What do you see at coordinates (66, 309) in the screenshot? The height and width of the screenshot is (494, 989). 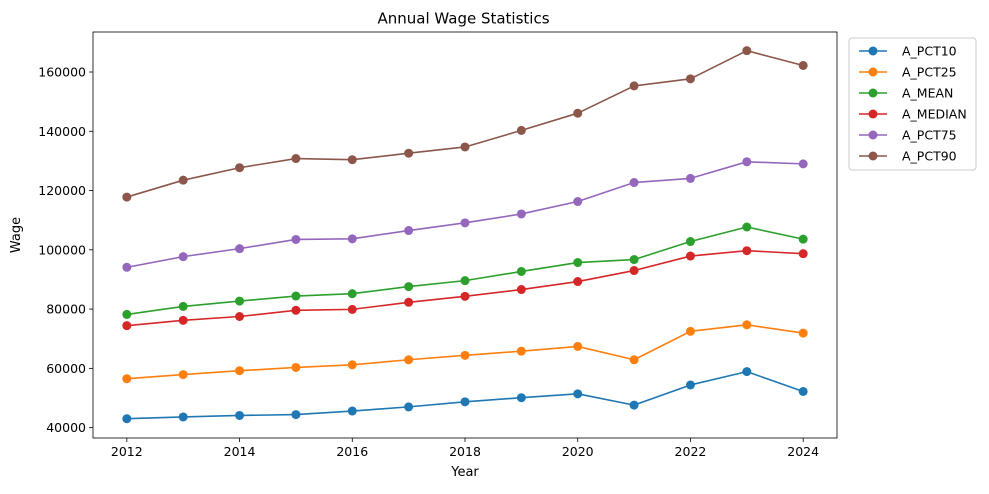 I see `y-tick-label: 80000` at bounding box center [66, 309].